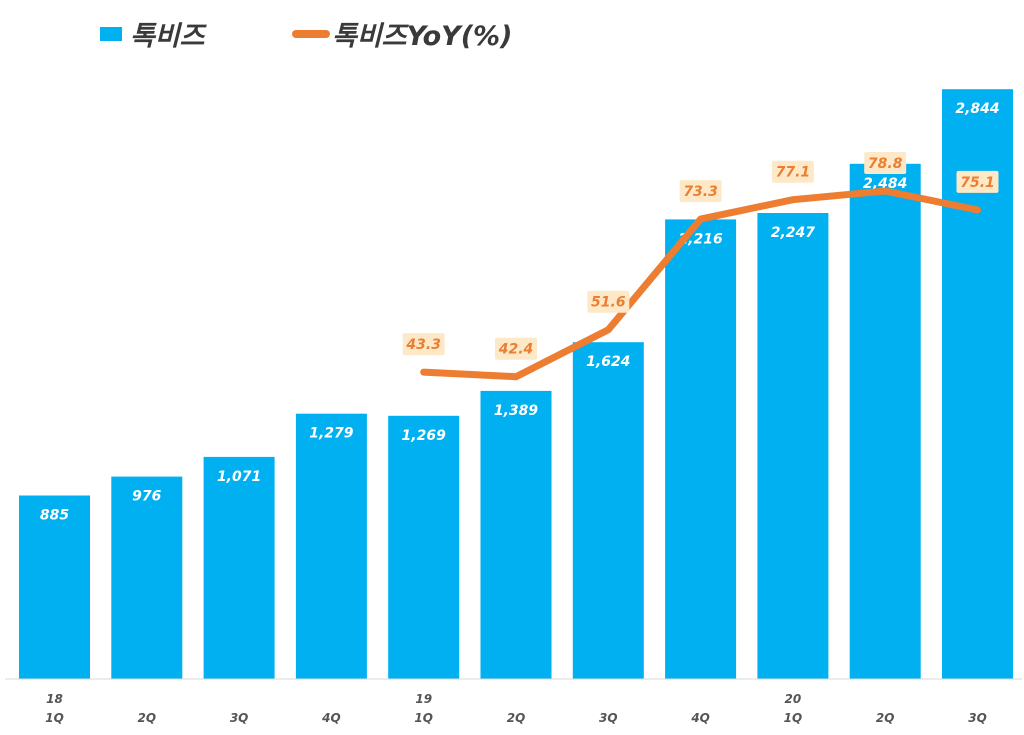 Image resolution: width=1024 pixels, height=735 pixels. What do you see at coordinates (793, 233) in the screenshot?
I see `bar-value-label-9: 2,247` at bounding box center [793, 233].